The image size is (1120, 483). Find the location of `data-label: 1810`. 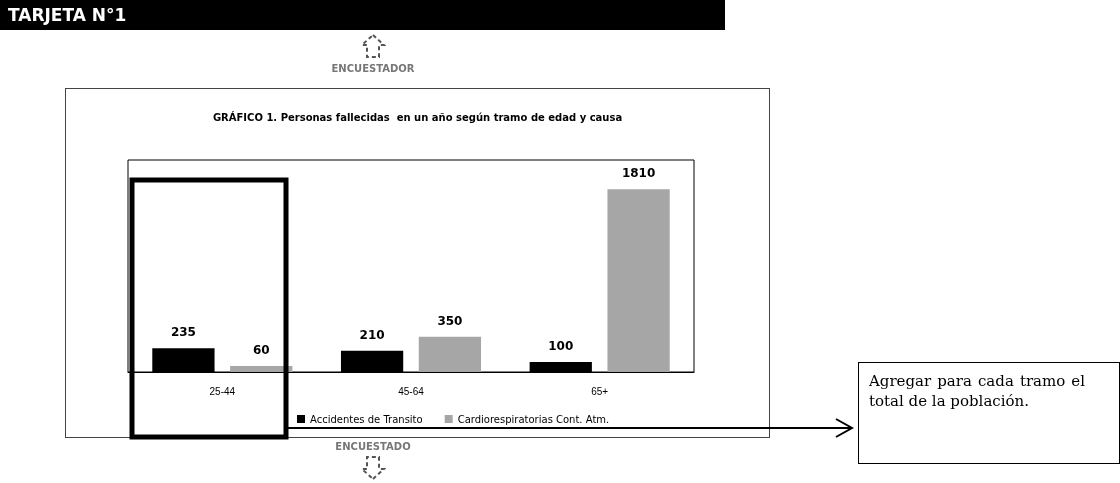

data-label: 1810 is located at coordinates (638, 173).